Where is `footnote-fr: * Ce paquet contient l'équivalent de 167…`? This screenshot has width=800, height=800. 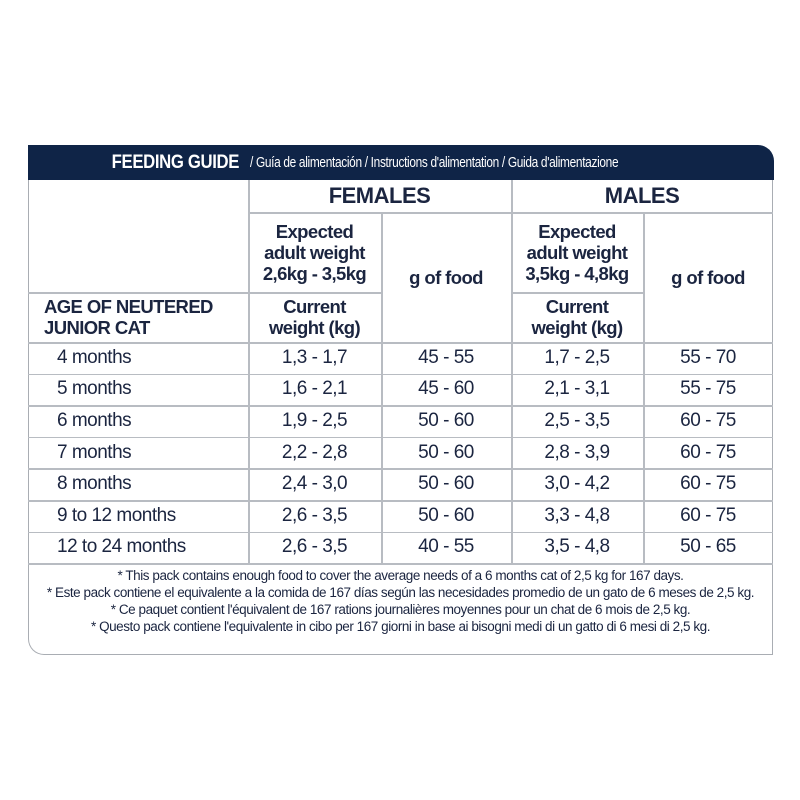
footnote-fr: * Ce paquet contient l'équivalent de 167… is located at coordinates (400, 609).